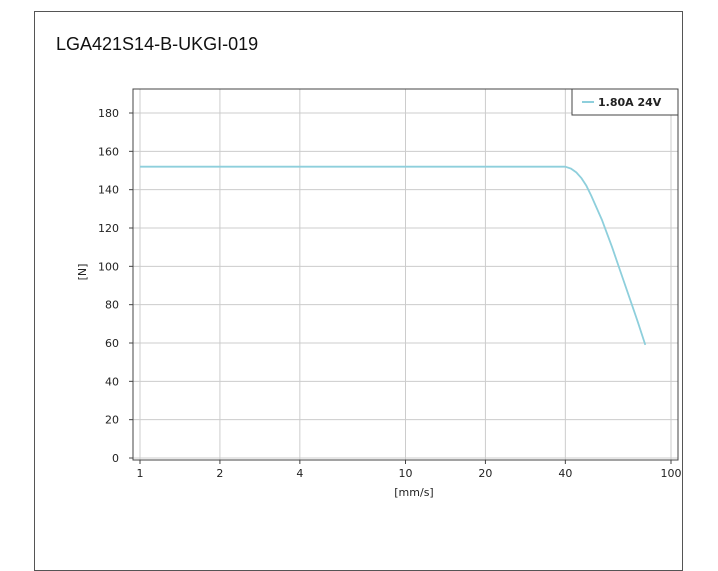  I want to click on y-tick-label-6: 120, so click(108, 228).